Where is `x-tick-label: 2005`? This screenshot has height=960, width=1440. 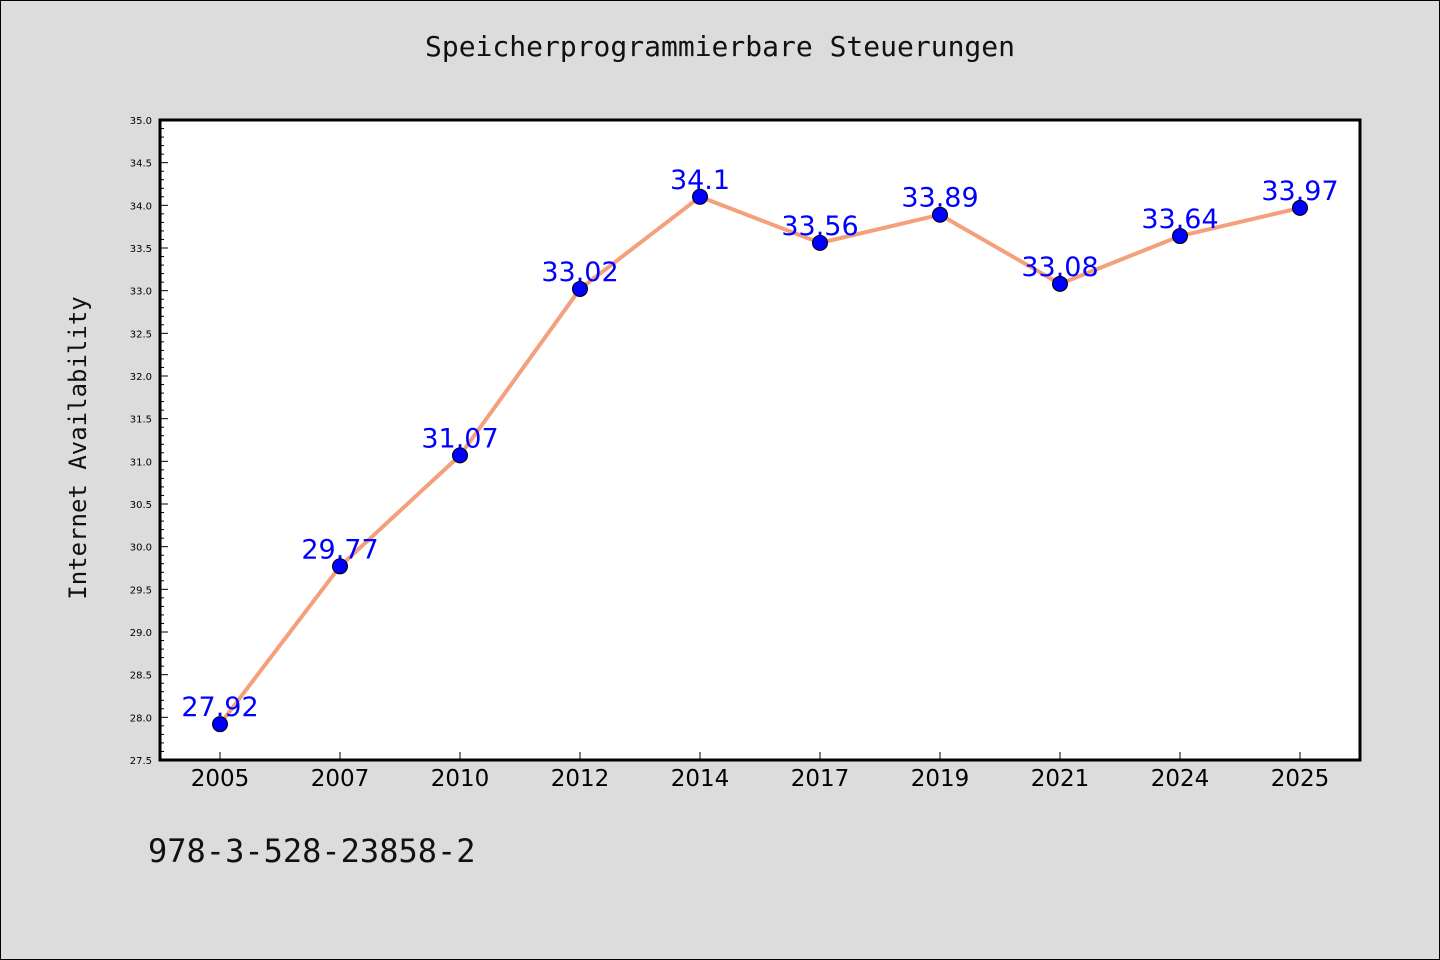 x-tick-label: 2005 is located at coordinates (220, 779).